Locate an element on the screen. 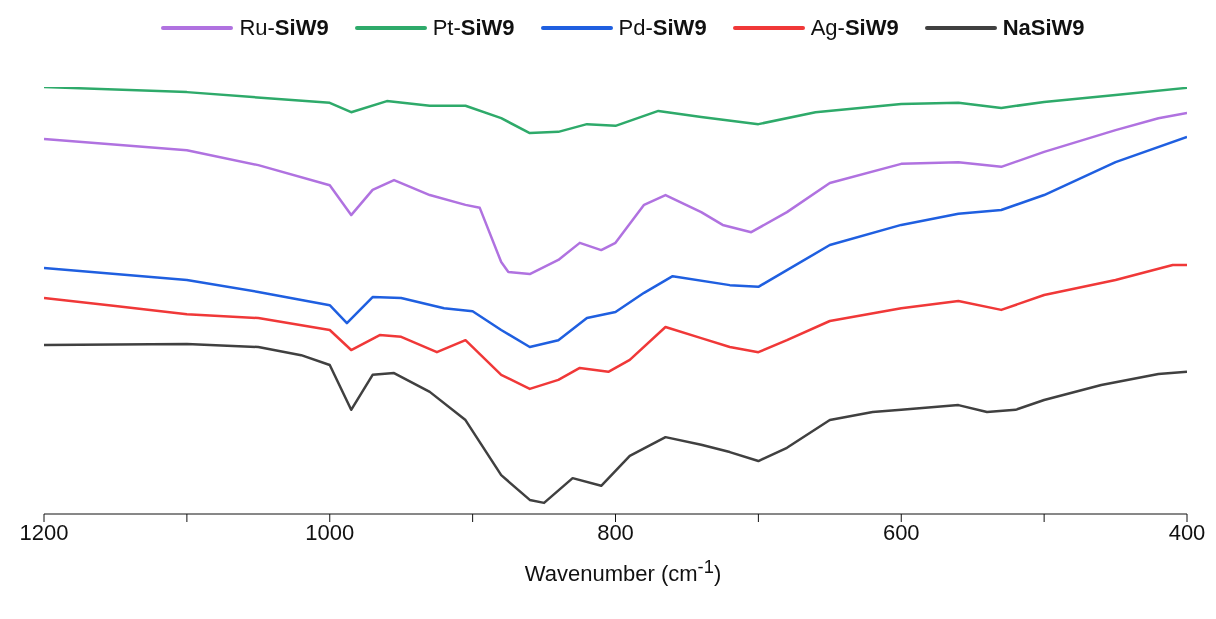  legend-label: Ru-SiW9 is located at coordinates (284, 28).